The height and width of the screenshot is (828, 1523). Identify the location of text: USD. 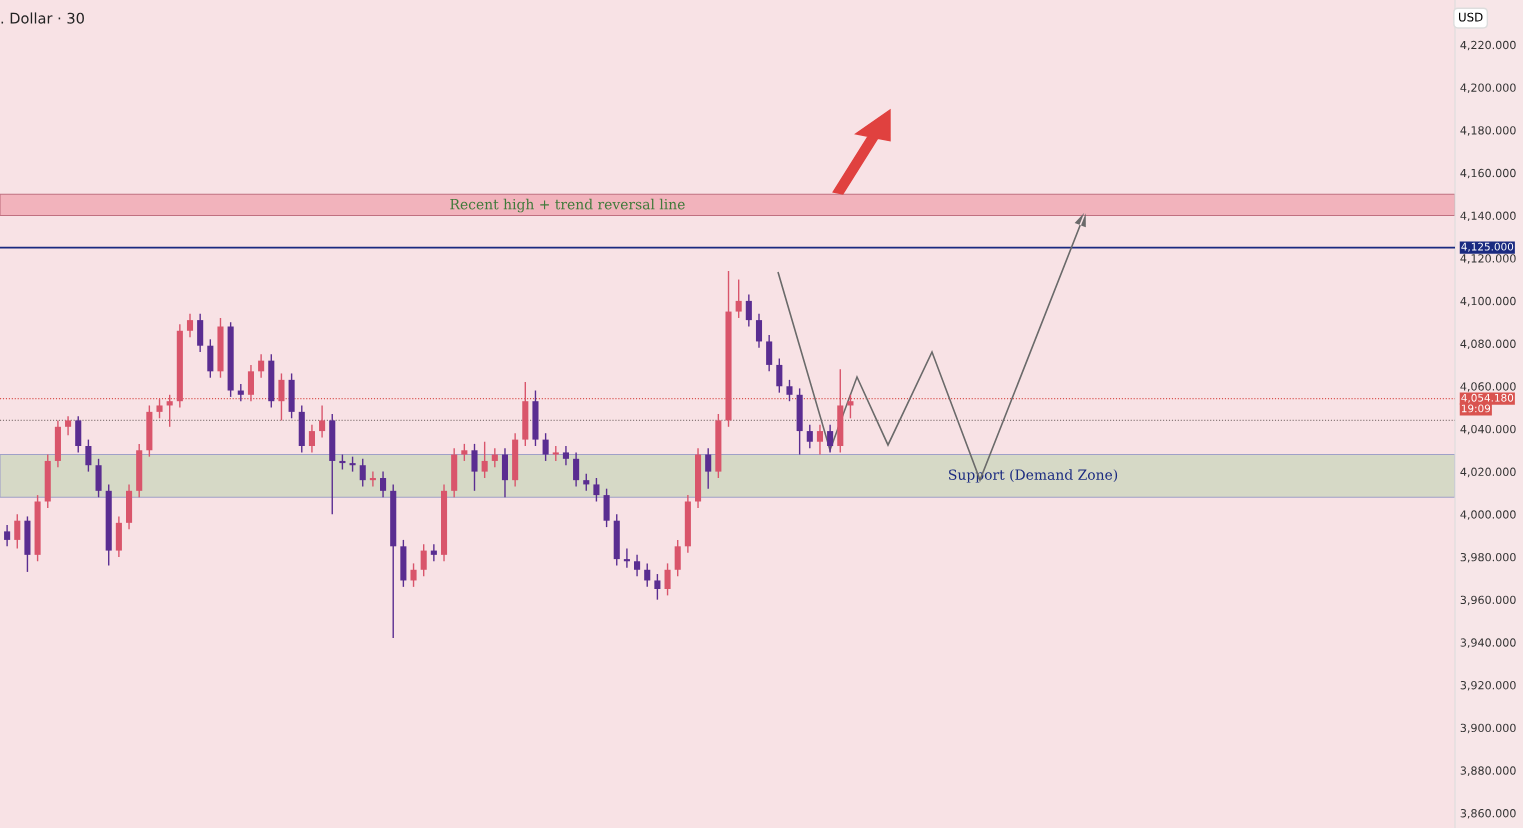
(1471, 17).